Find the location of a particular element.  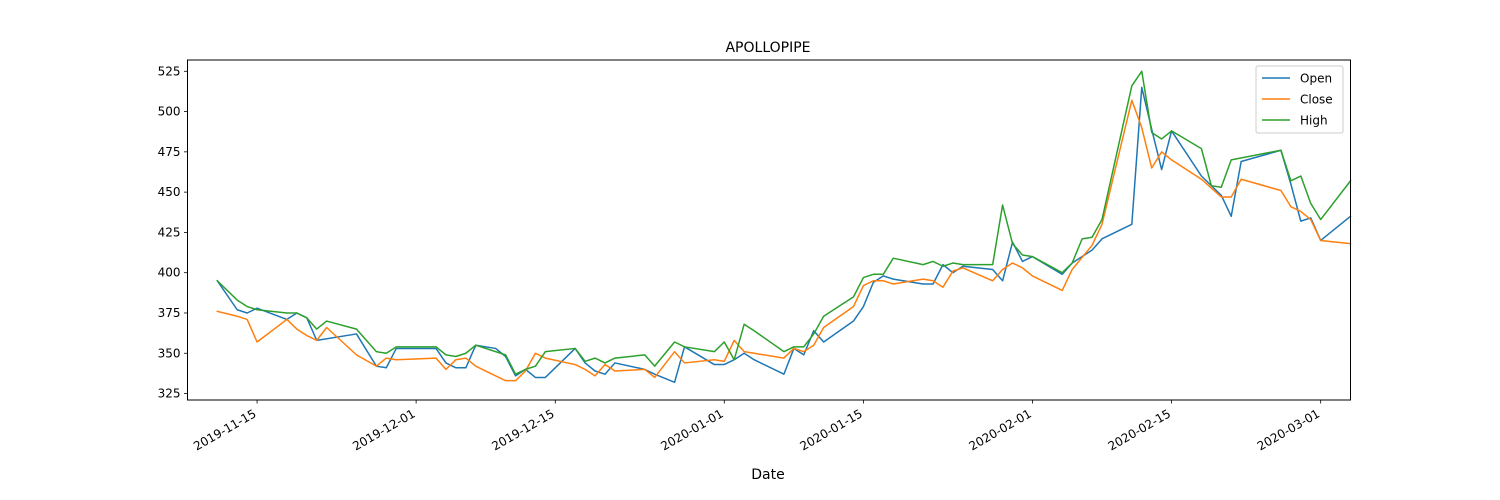

legend: Open Close High is located at coordinates (1299, 99).